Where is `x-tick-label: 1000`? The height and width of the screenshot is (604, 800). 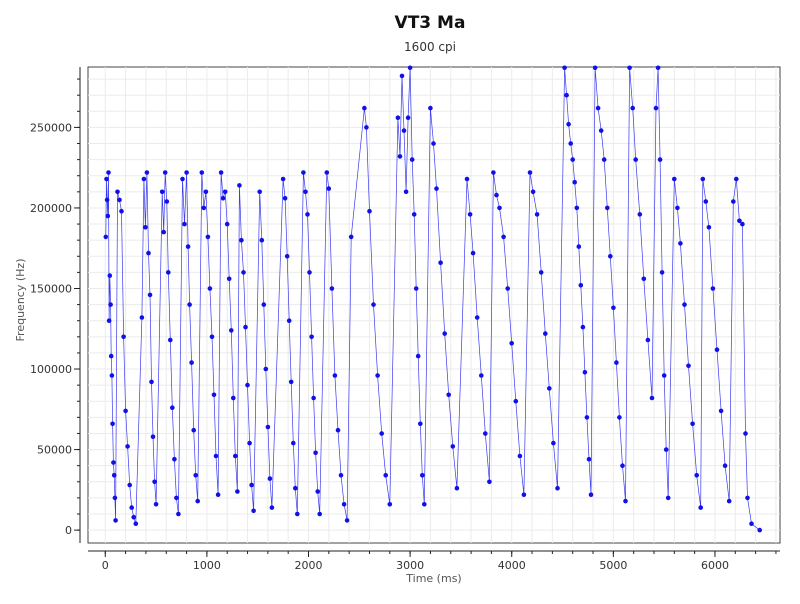 x-tick-label: 1000 is located at coordinates (207, 565).